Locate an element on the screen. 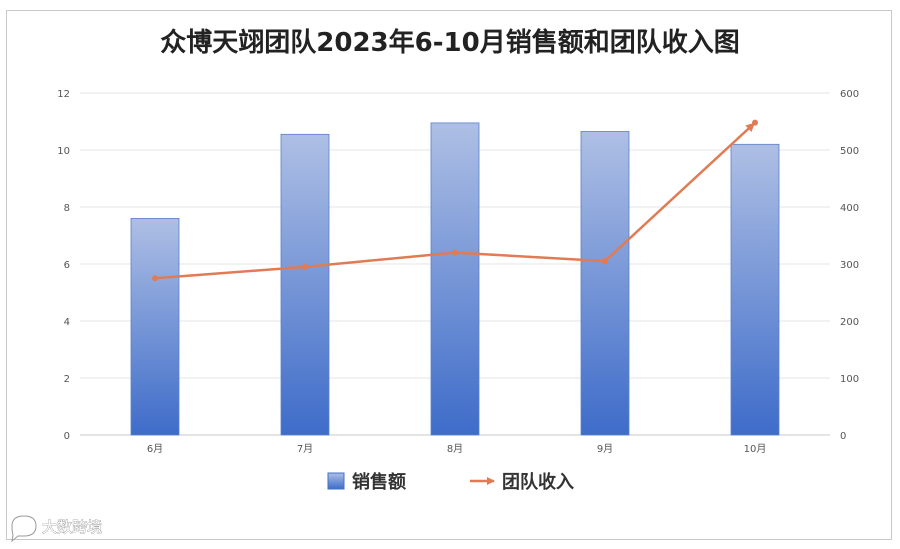 Image resolution: width=900 pixels, height=549 pixels. left-tick-label: 8 is located at coordinates (67, 208).